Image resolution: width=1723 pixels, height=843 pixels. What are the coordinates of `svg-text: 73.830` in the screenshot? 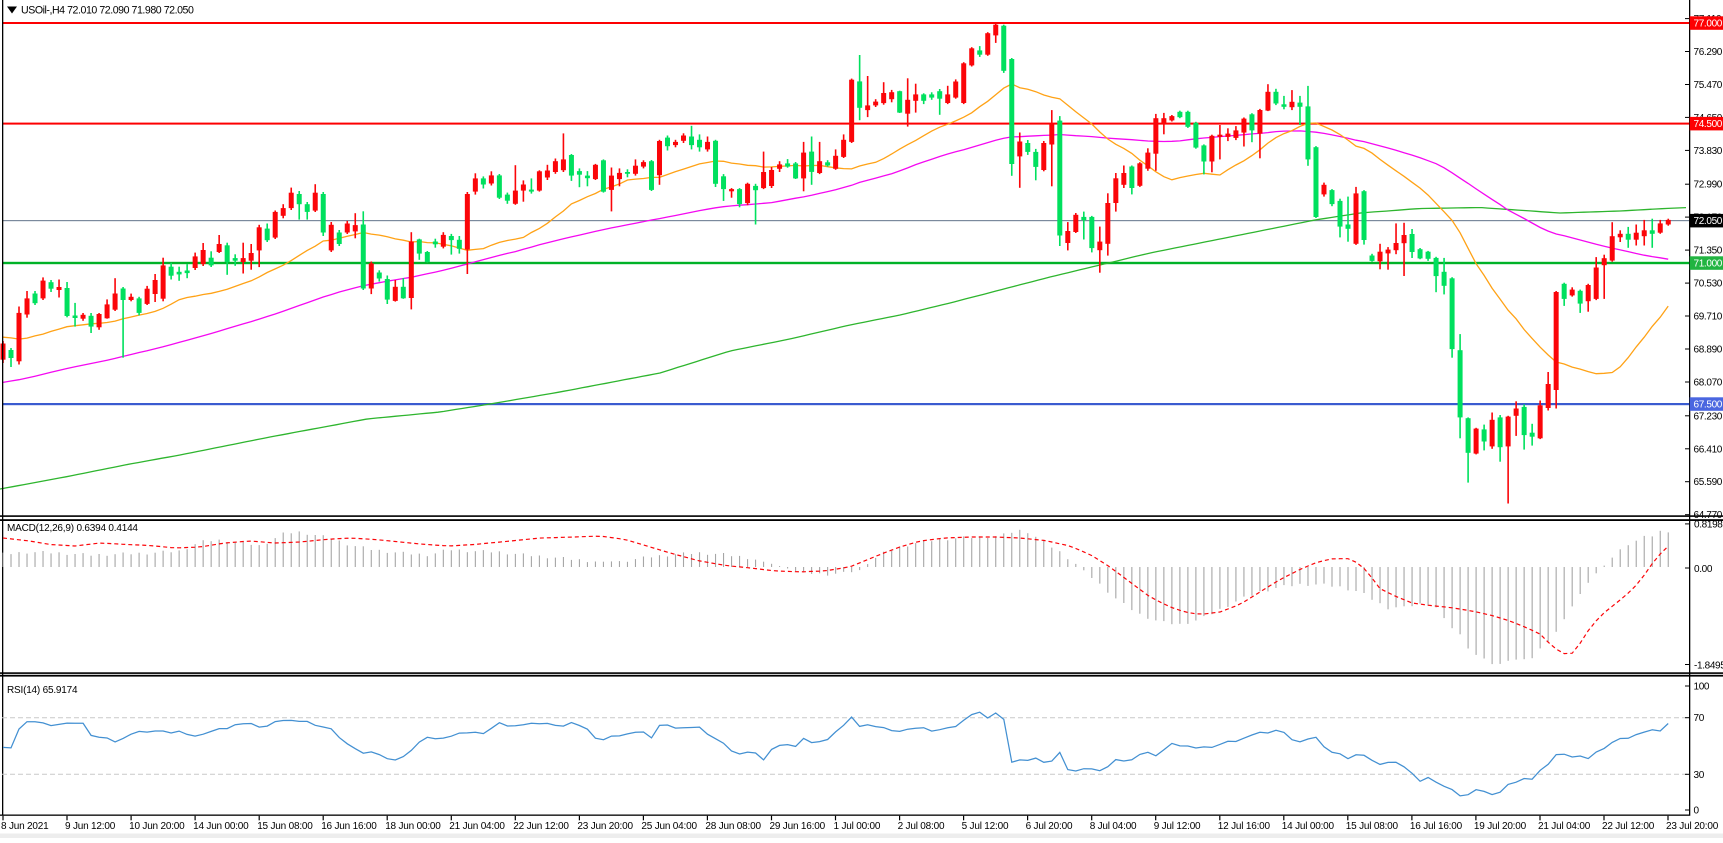 It's located at (1708, 151).